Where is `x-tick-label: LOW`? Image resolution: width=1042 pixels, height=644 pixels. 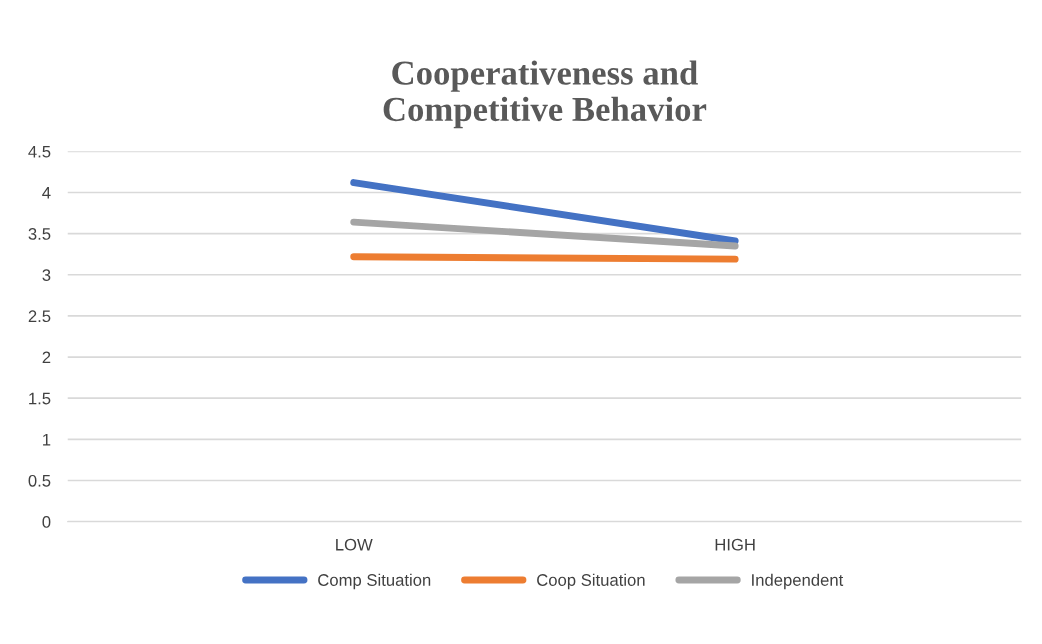
x-tick-label: LOW is located at coordinates (354, 544).